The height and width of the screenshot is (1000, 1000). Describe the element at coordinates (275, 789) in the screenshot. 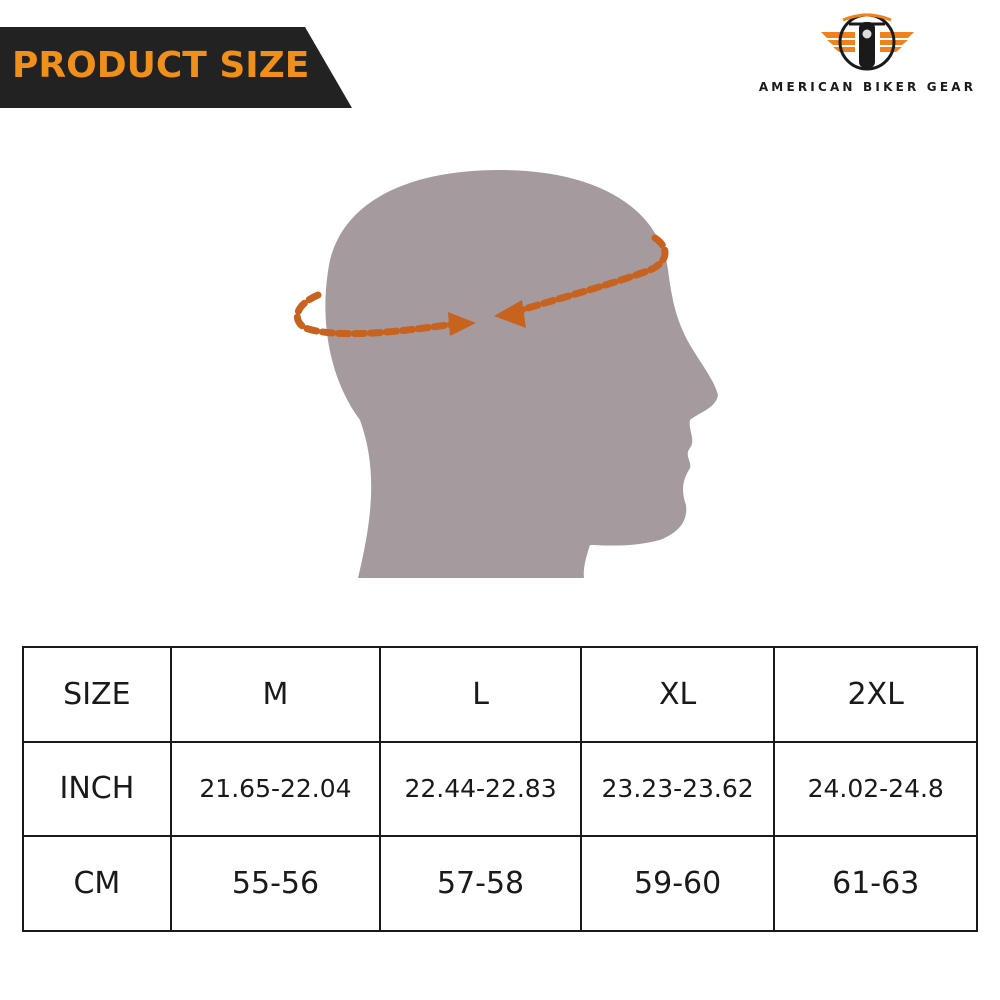

I see `inch-cell: 21.65-22.04` at that location.